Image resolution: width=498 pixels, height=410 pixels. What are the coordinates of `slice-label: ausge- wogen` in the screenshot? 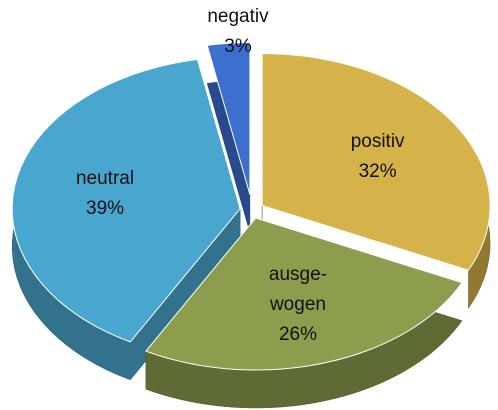 It's located at (298, 289).